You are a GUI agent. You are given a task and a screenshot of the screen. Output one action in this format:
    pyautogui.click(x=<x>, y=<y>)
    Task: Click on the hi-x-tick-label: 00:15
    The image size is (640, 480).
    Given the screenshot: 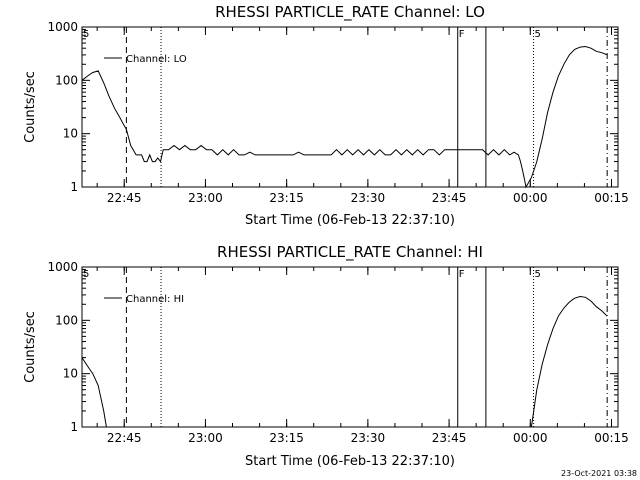 What is the action you would take?
    pyautogui.click(x=611, y=438)
    